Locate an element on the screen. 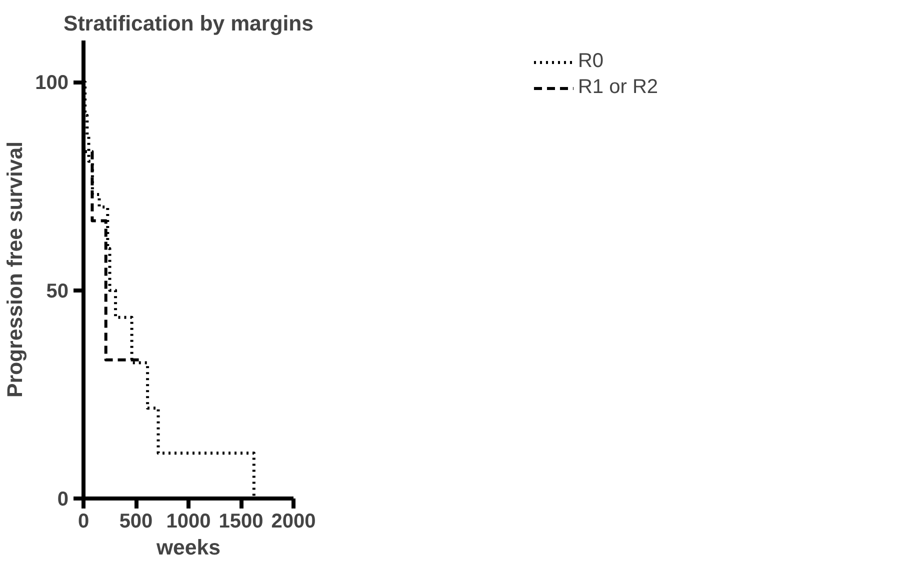  legend-label: R1 or R2 is located at coordinates (618, 87).